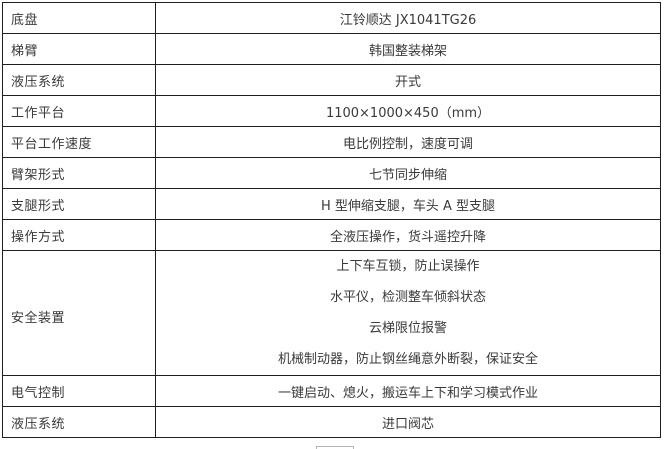 This screenshot has width=668, height=449. I want to click on row-value: 七节同步伸缩, so click(408, 173).